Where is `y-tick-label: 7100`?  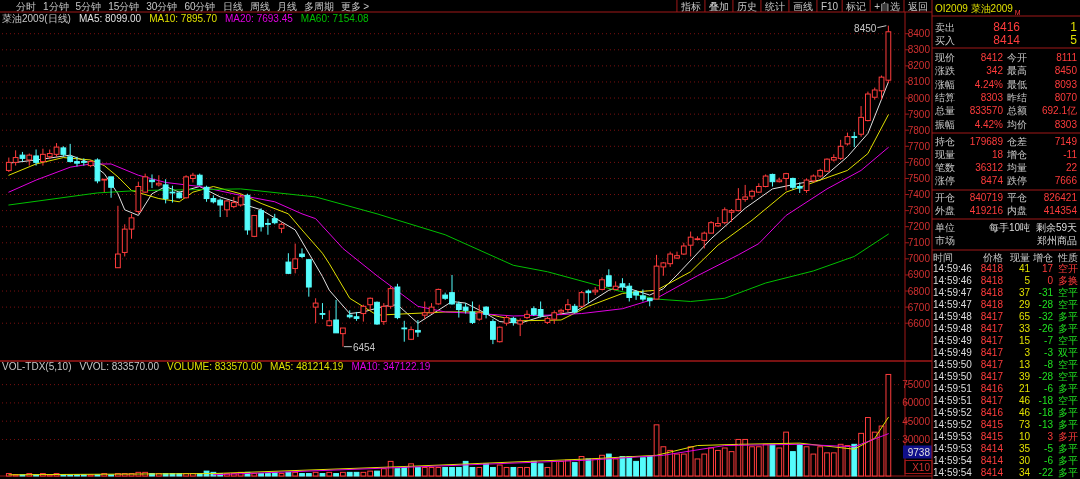 y-tick-label: 7100 is located at coordinates (919, 243).